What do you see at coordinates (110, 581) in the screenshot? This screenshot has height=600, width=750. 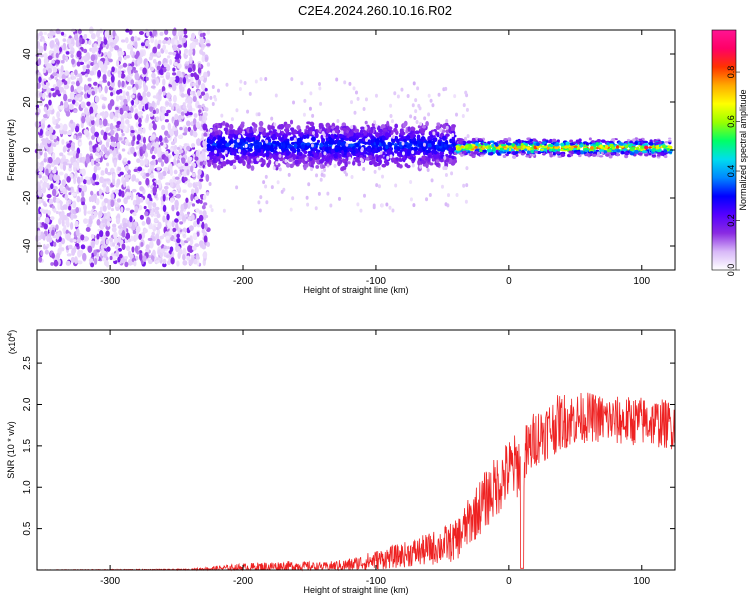 I see `x-tick-label: -300` at bounding box center [110, 581].